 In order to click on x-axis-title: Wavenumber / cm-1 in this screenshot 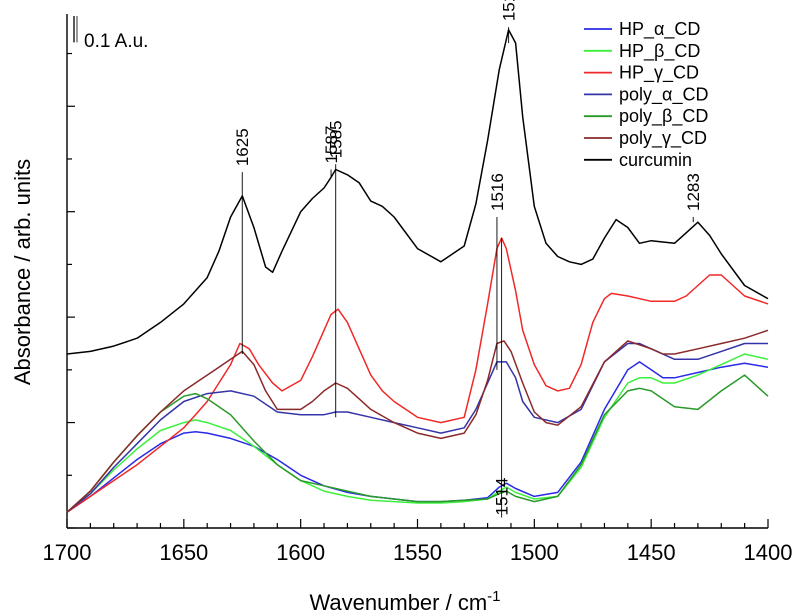, I will do `click(404, 601)`.